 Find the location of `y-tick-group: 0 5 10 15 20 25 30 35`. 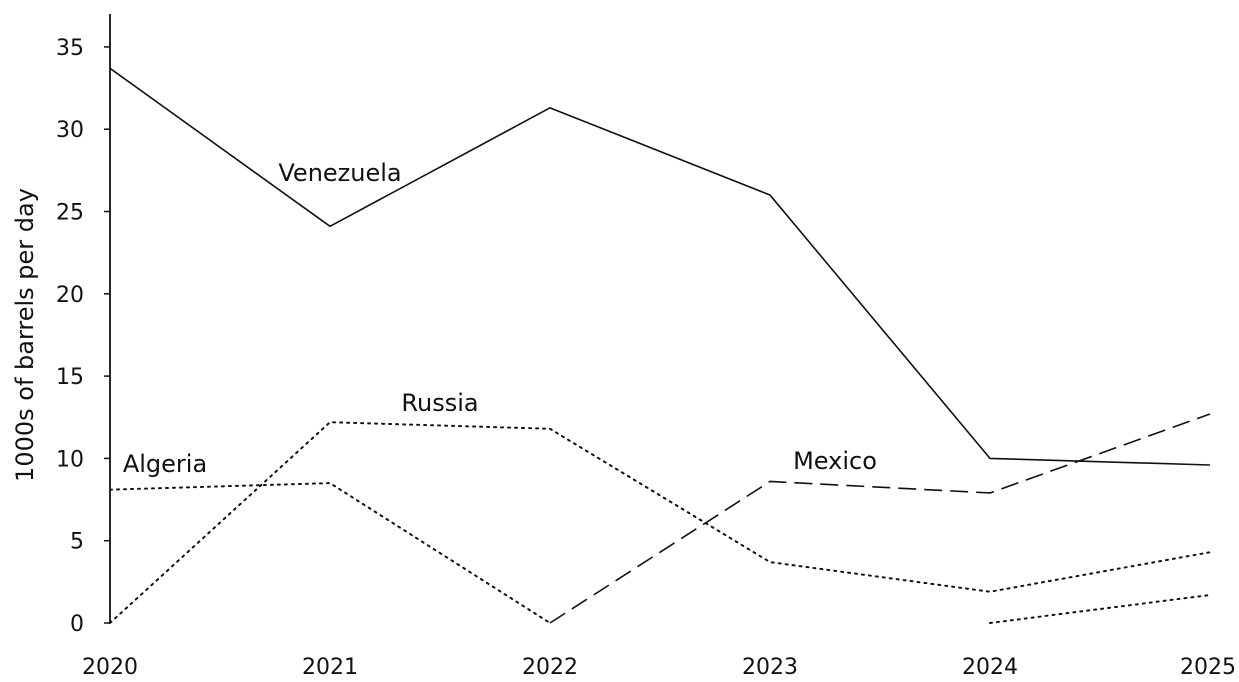

y-tick-group: 0 5 10 15 20 25 30 35 is located at coordinates (83, 336).